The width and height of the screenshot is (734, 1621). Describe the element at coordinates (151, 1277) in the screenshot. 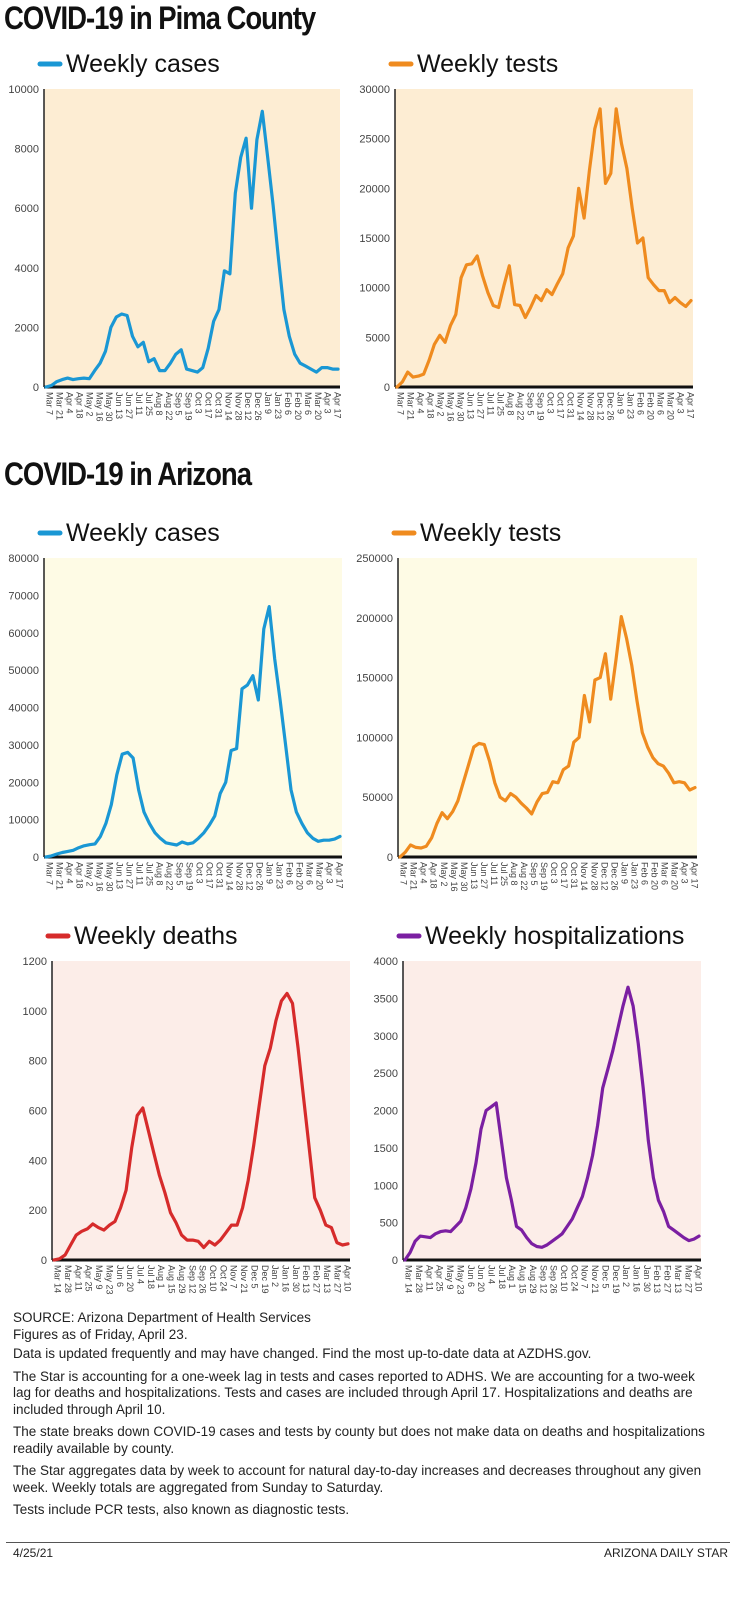

I see `az-deaths-x-tick: Jul 18` at that location.